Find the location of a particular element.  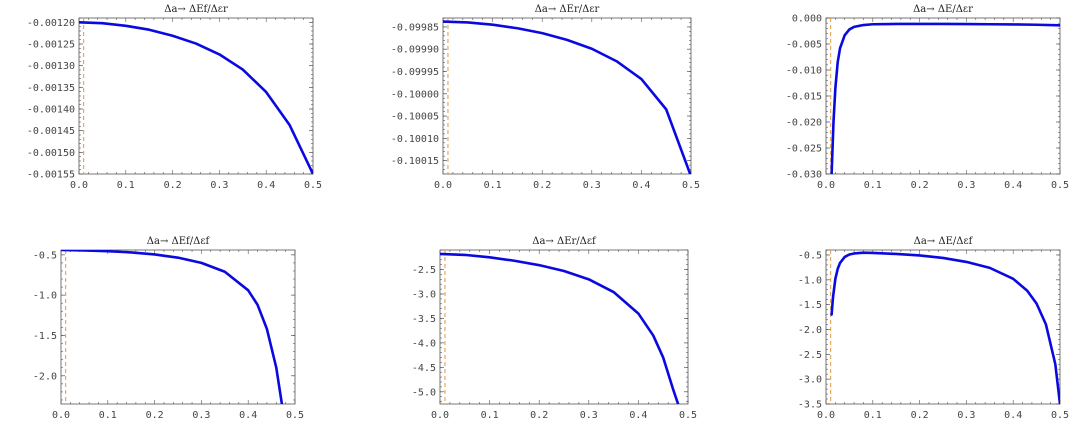

panel-title: Δa→ ΔEr/Δεr is located at coordinates (567, 9).